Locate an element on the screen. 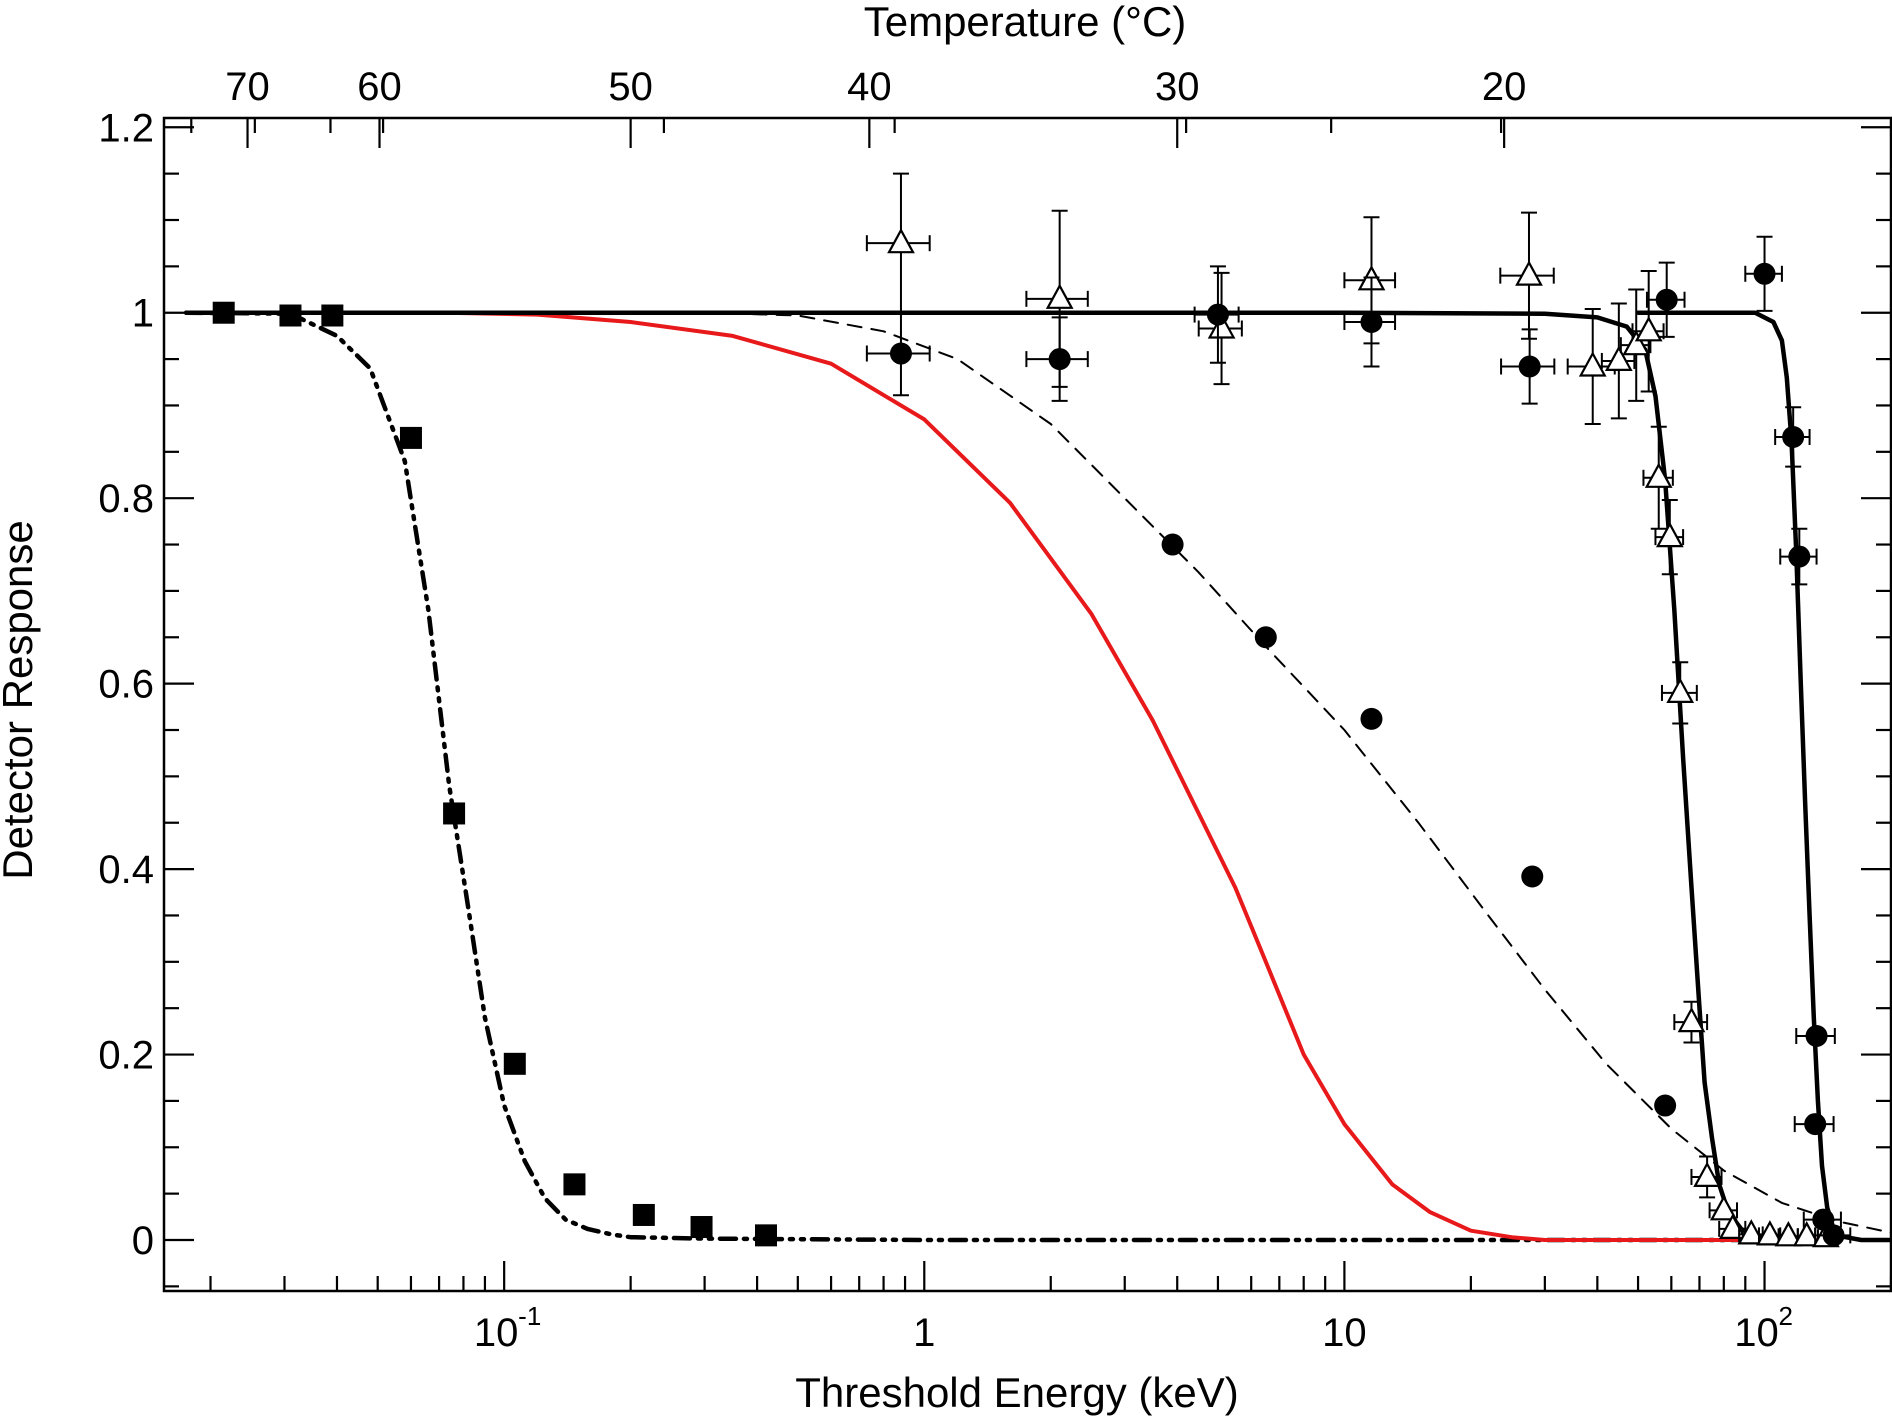  y-tick-label: 0.4 is located at coordinates (126, 870).